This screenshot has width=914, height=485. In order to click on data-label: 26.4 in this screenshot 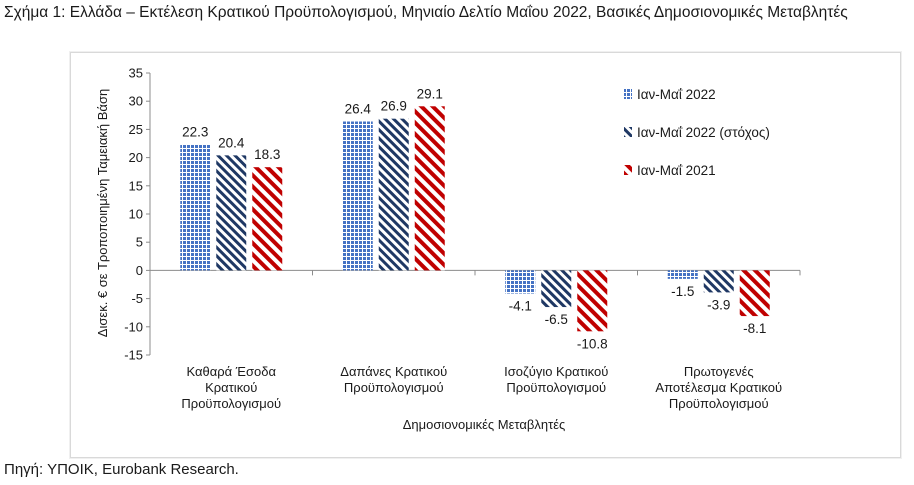, I will do `click(358, 109)`.